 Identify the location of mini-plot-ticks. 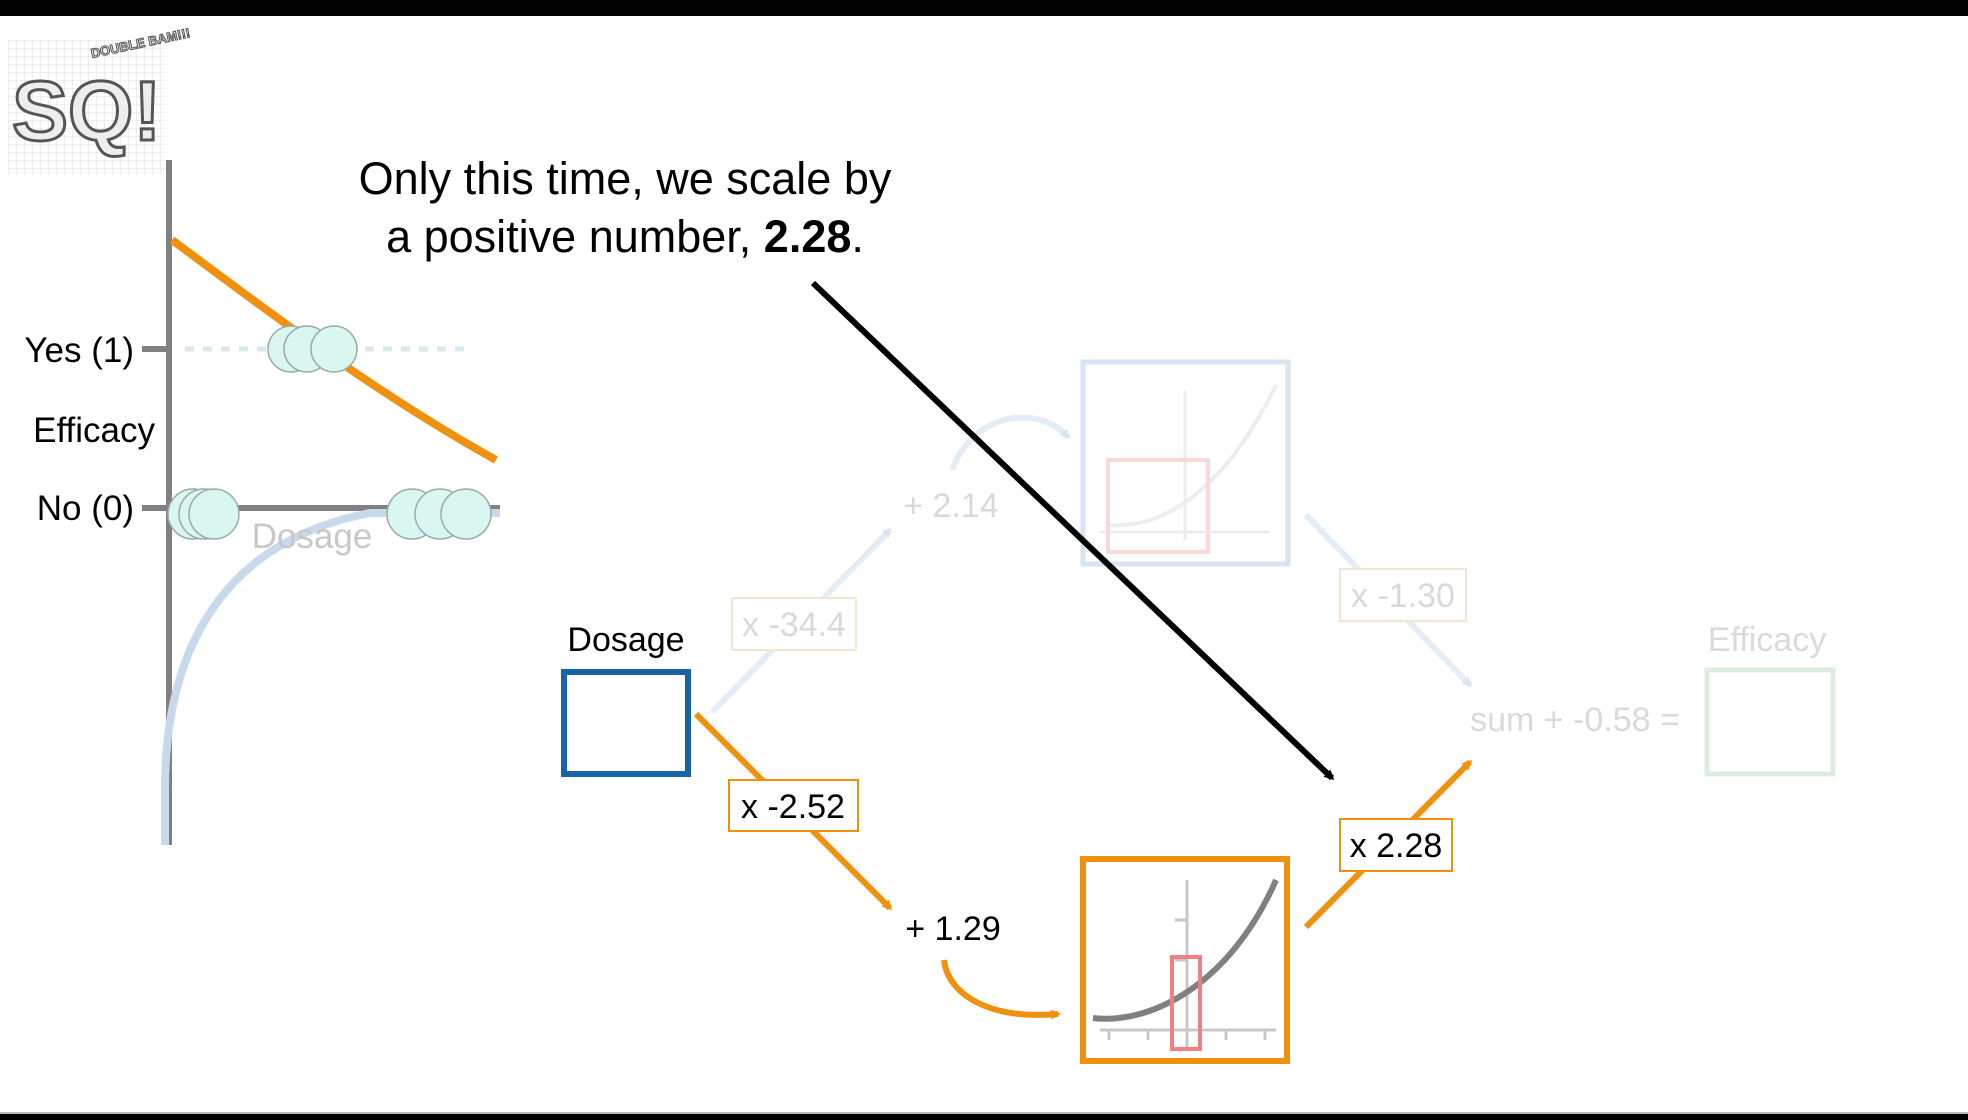
(1187, 979).